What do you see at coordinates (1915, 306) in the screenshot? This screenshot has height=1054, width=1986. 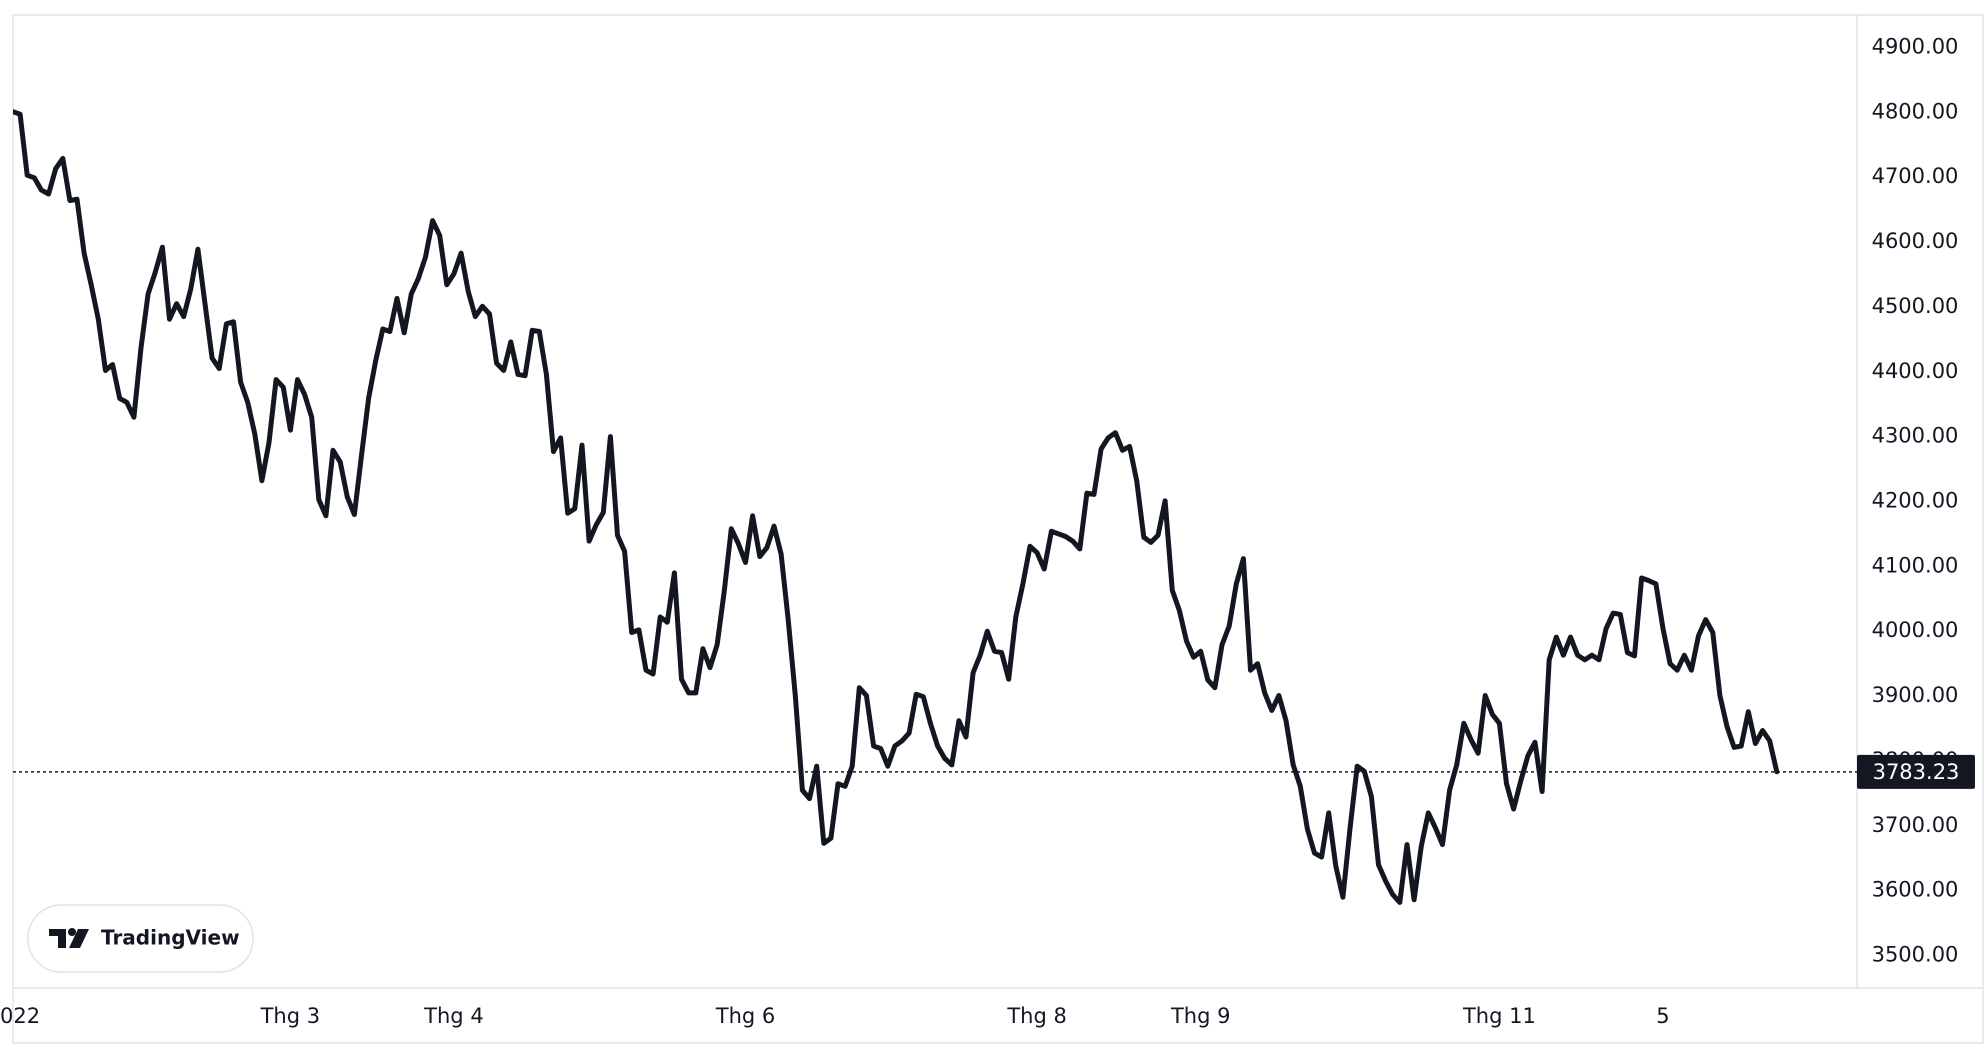 I see `y-tick-label: 4500.00` at bounding box center [1915, 306].